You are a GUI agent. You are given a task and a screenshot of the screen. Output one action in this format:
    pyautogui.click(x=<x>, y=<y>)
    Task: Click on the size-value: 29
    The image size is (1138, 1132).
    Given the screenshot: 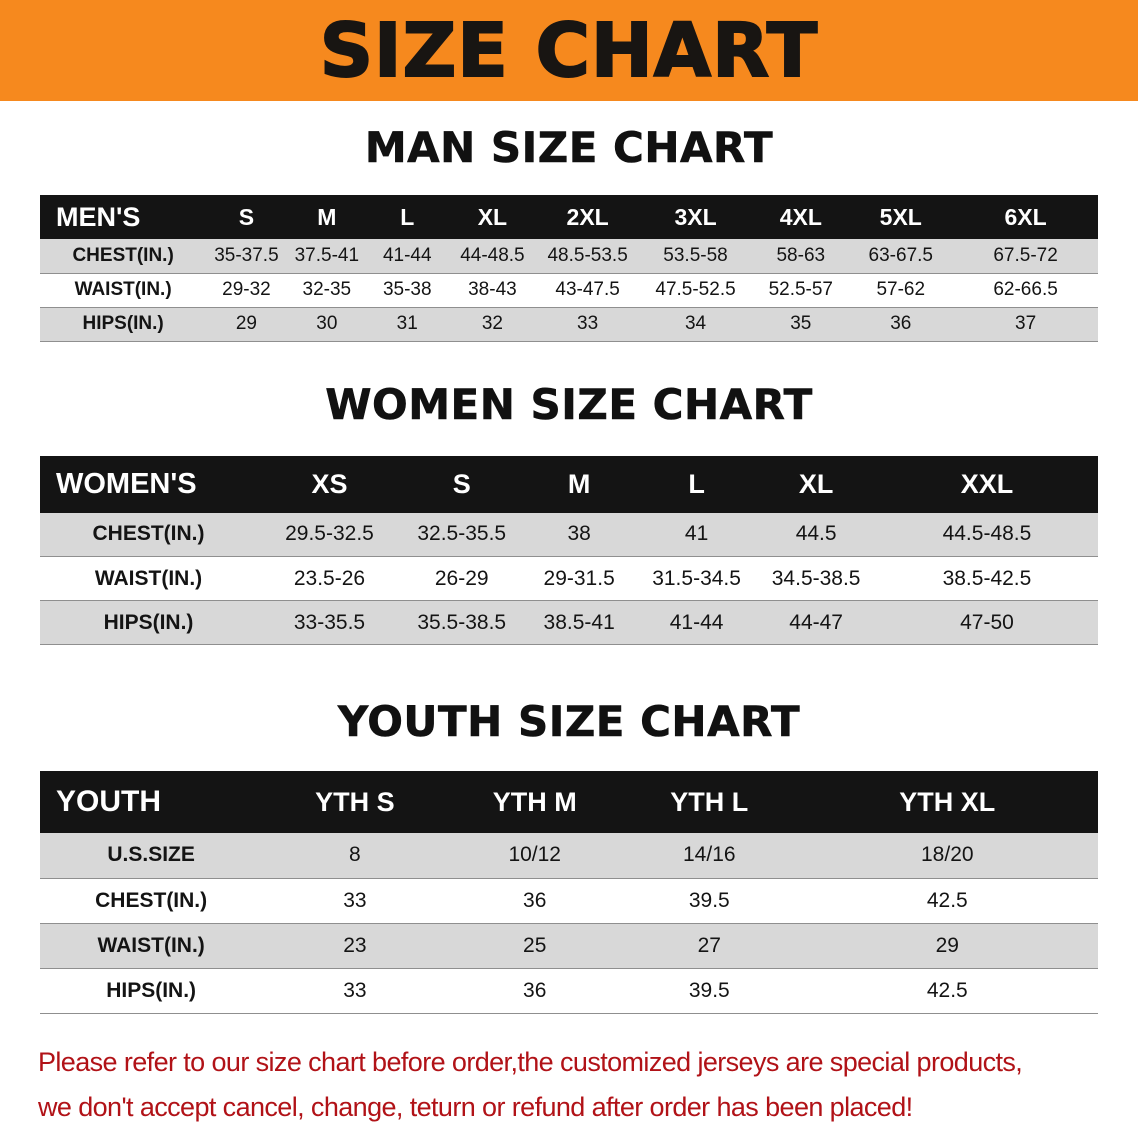 What is the action you would take?
    pyautogui.click(x=246, y=323)
    